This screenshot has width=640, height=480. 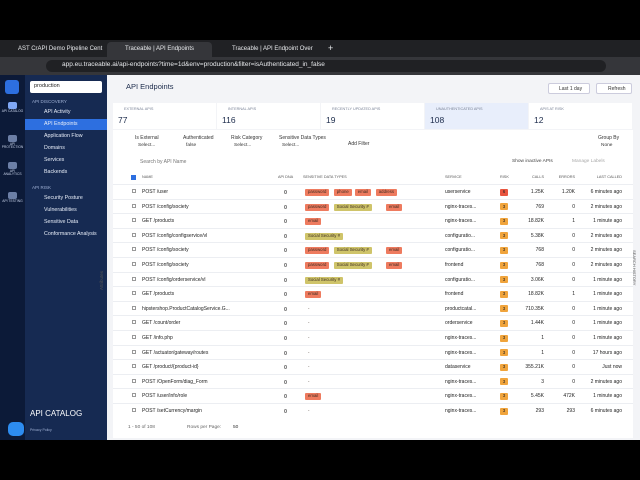 I want to click on show-inactive: Show inactive APIs, so click(x=532, y=161).